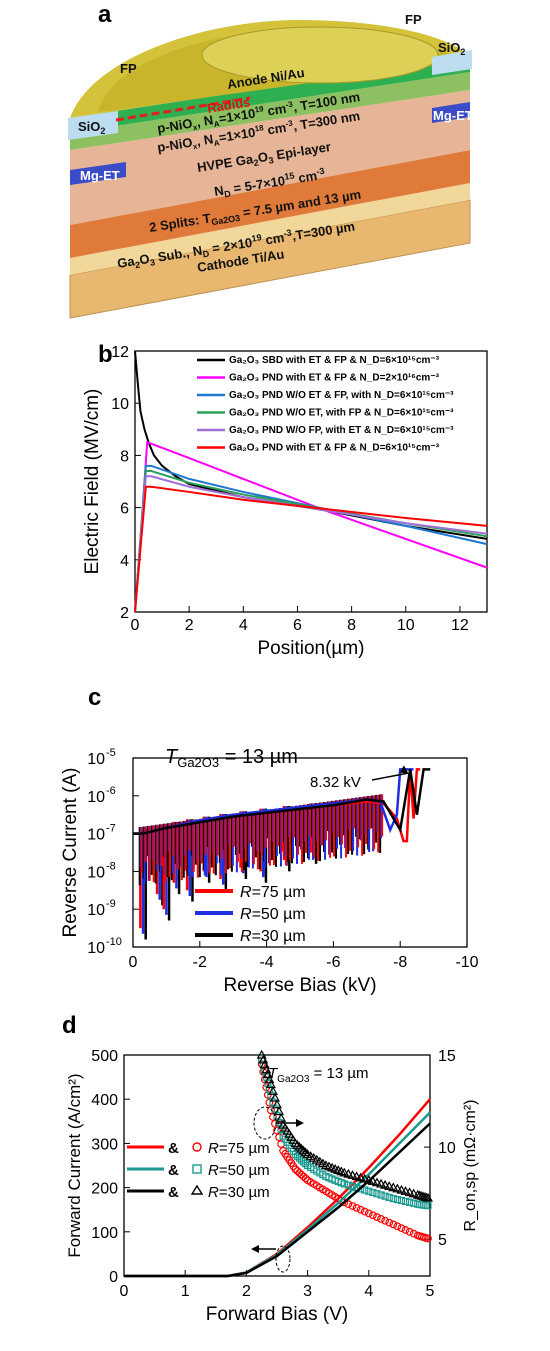 The image size is (550, 1351). What do you see at coordinates (92, 482) in the screenshot?
I see `y-axis-label: Electric Field (MV/cm)` at bounding box center [92, 482].